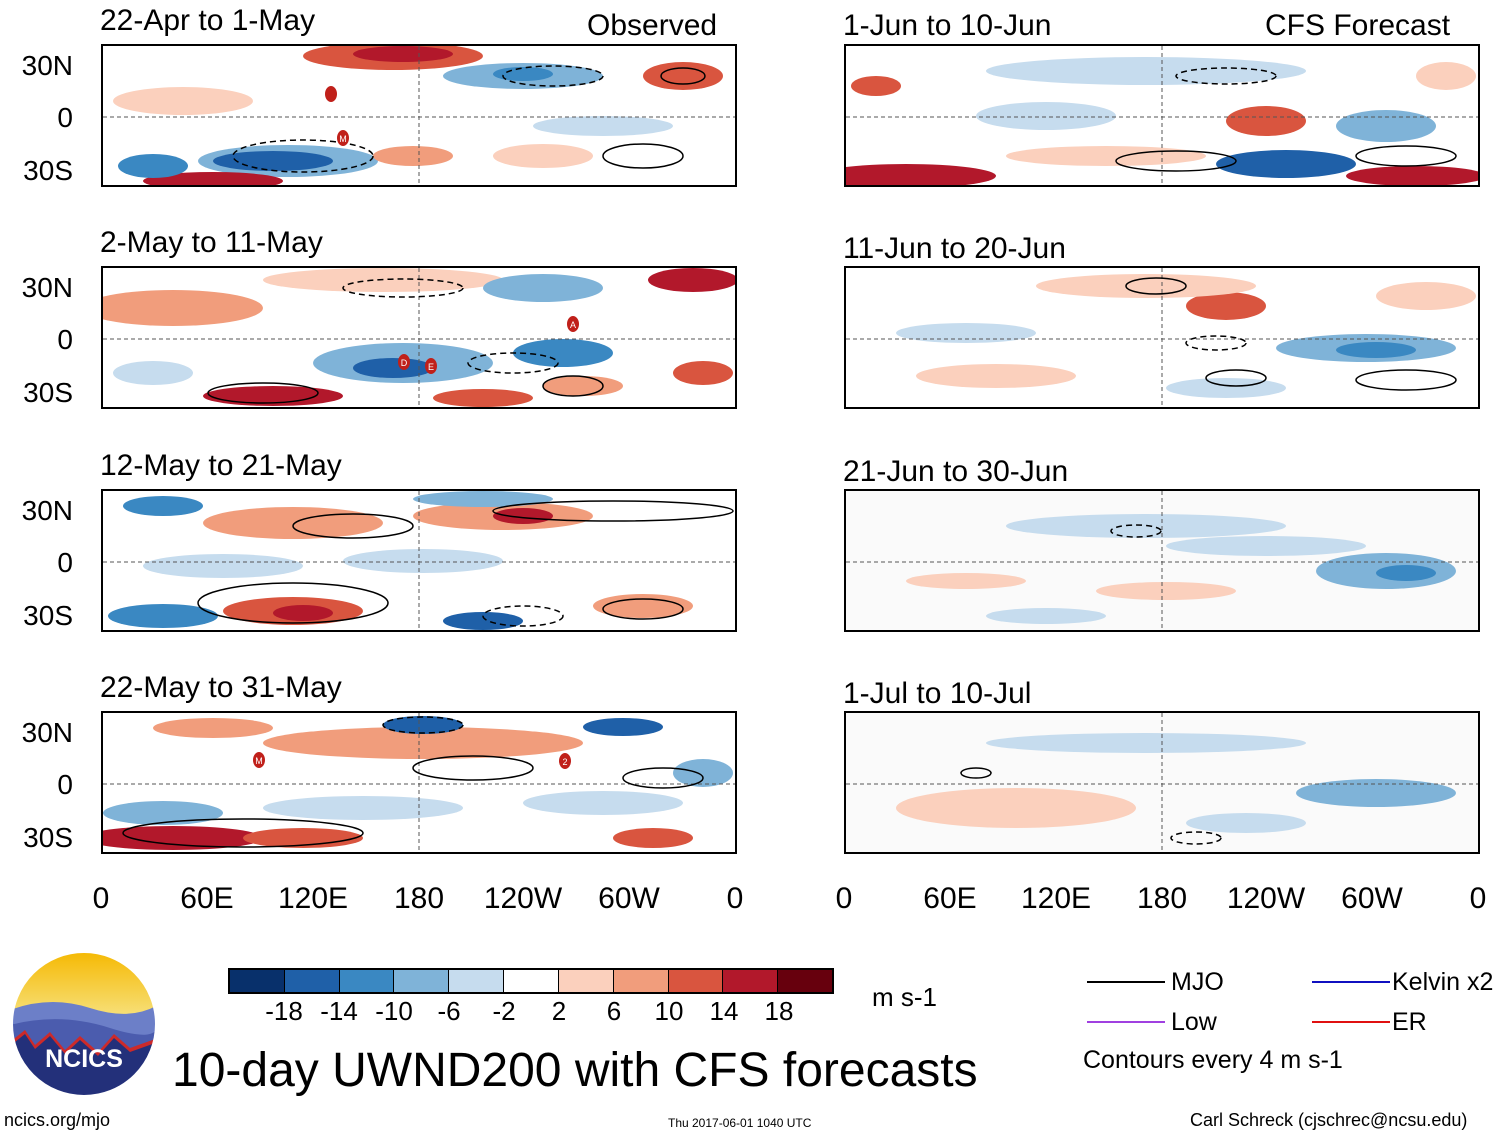  Describe the element at coordinates (211, 242) in the screenshot. I see `panel-title-observed-2: 2-May to 11-May` at that location.